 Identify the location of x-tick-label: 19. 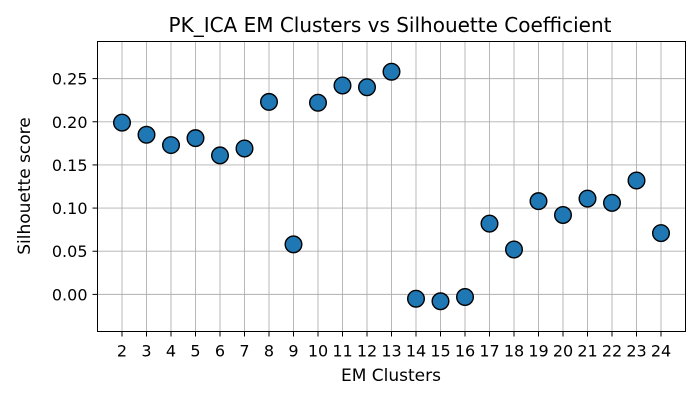
(538, 351).